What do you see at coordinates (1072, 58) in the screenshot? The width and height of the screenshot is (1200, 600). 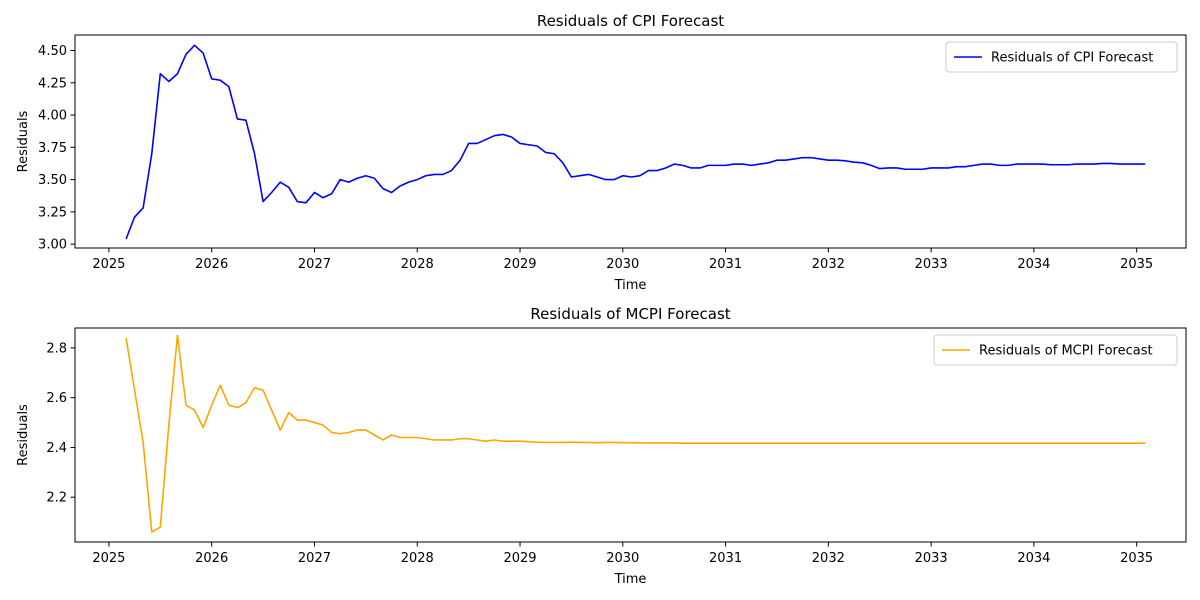 I see `legend-label: Residuals of CPI Forecast` at bounding box center [1072, 58].